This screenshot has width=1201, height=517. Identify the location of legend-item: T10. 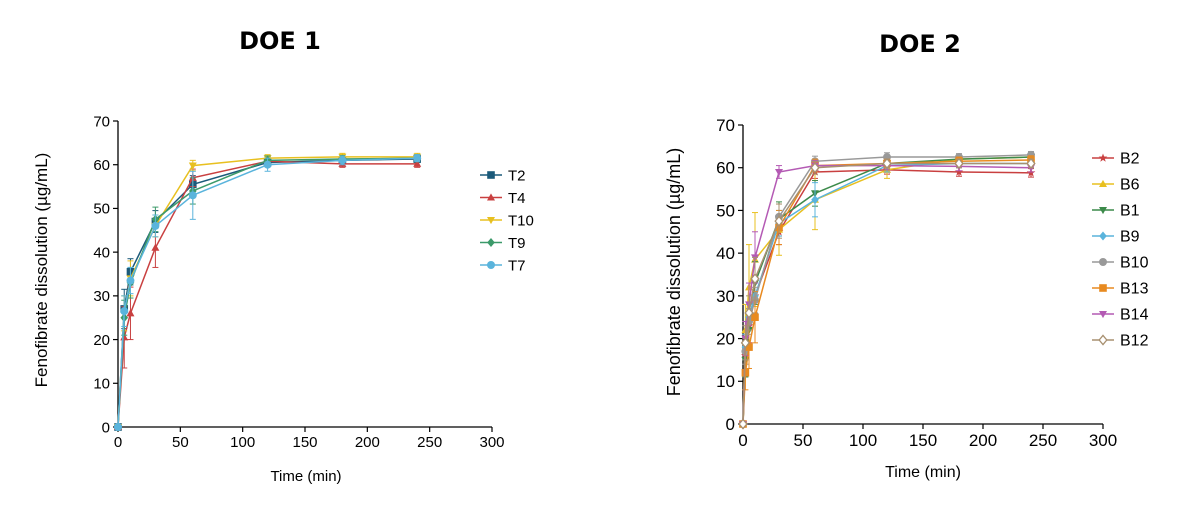
(507, 220).